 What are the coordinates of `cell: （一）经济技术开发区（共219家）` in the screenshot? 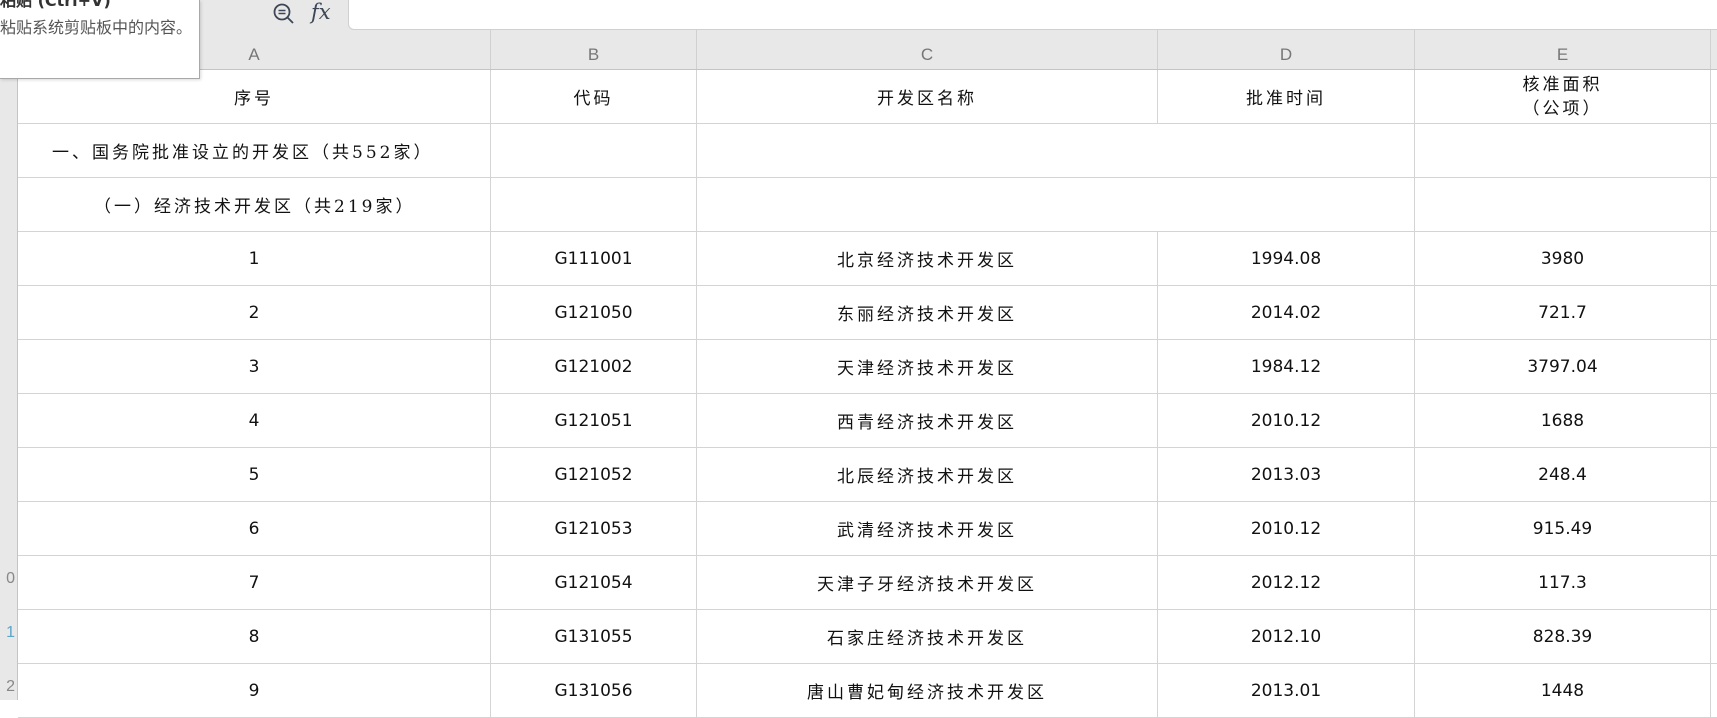 It's located at (254, 204).